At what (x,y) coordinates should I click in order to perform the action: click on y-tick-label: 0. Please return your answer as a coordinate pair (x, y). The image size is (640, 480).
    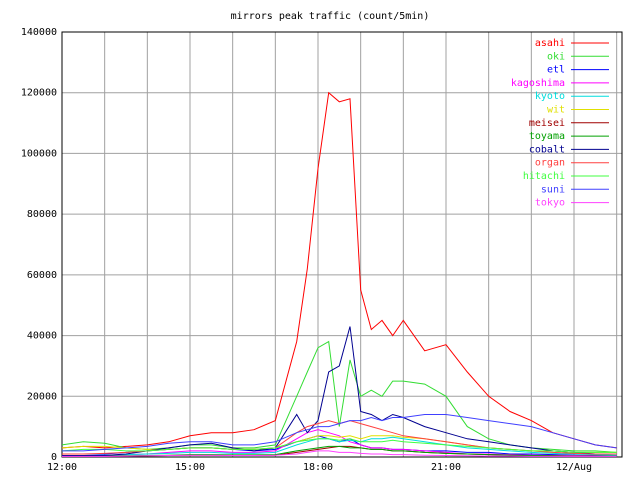
    Looking at the image, I should click on (54, 457).